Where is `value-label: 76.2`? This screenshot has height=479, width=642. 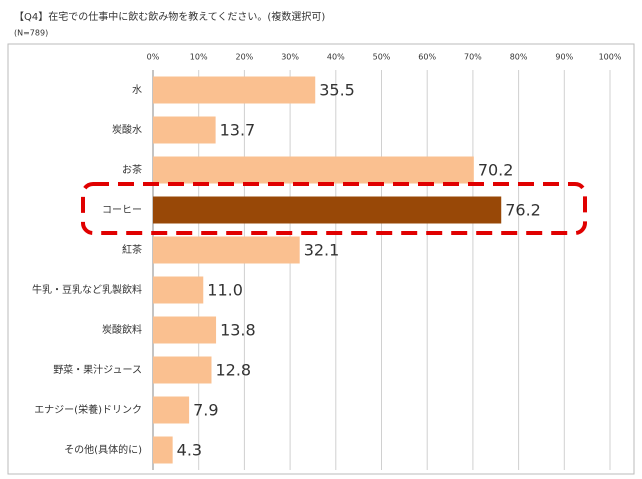 value-label: 76.2 is located at coordinates (523, 210).